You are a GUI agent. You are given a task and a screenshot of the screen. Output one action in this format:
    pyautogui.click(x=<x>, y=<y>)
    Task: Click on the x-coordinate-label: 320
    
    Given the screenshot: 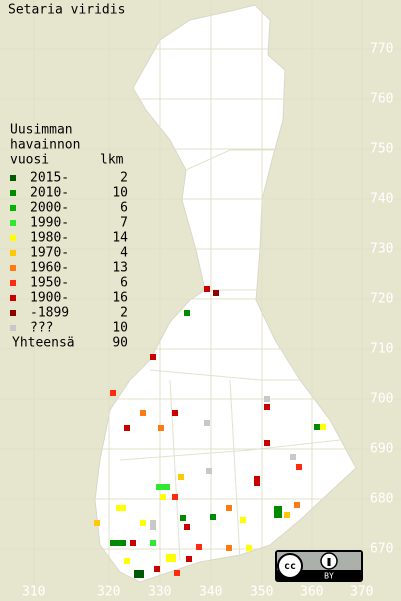 What is the action you would take?
    pyautogui.click(x=108, y=592)
    